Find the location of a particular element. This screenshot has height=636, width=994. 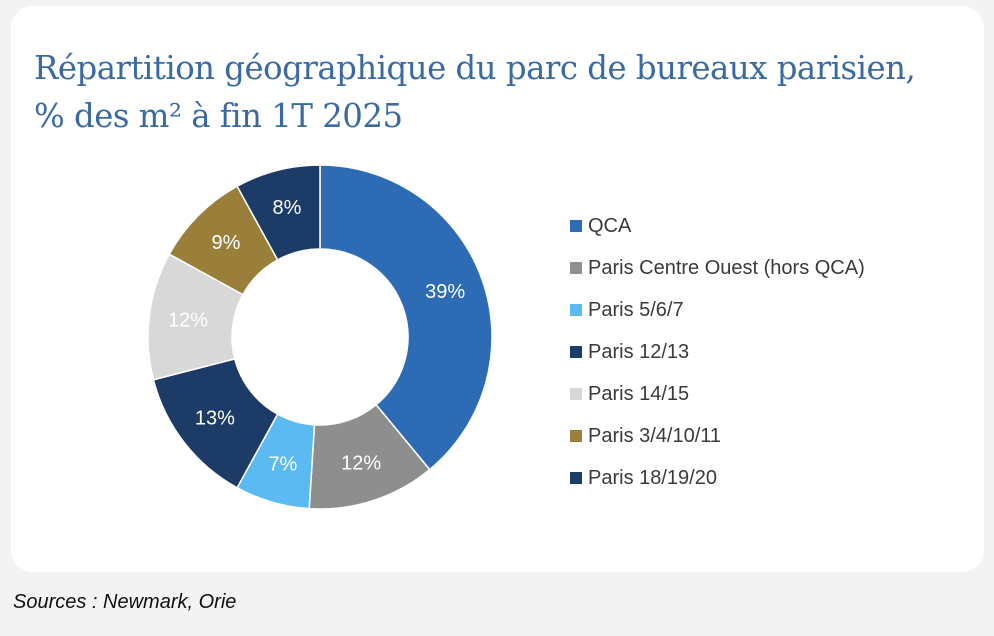

legend-item-paris-centre-ouest-hors-qca: Paris Centre Ouest (hors QCA) is located at coordinates (717, 268).